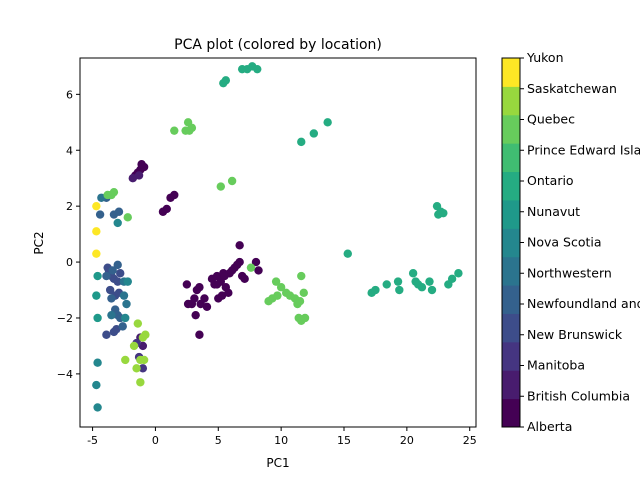 The image size is (640, 480). What do you see at coordinates (69, 94) in the screenshot?
I see `y-tick-label: 6` at bounding box center [69, 94].